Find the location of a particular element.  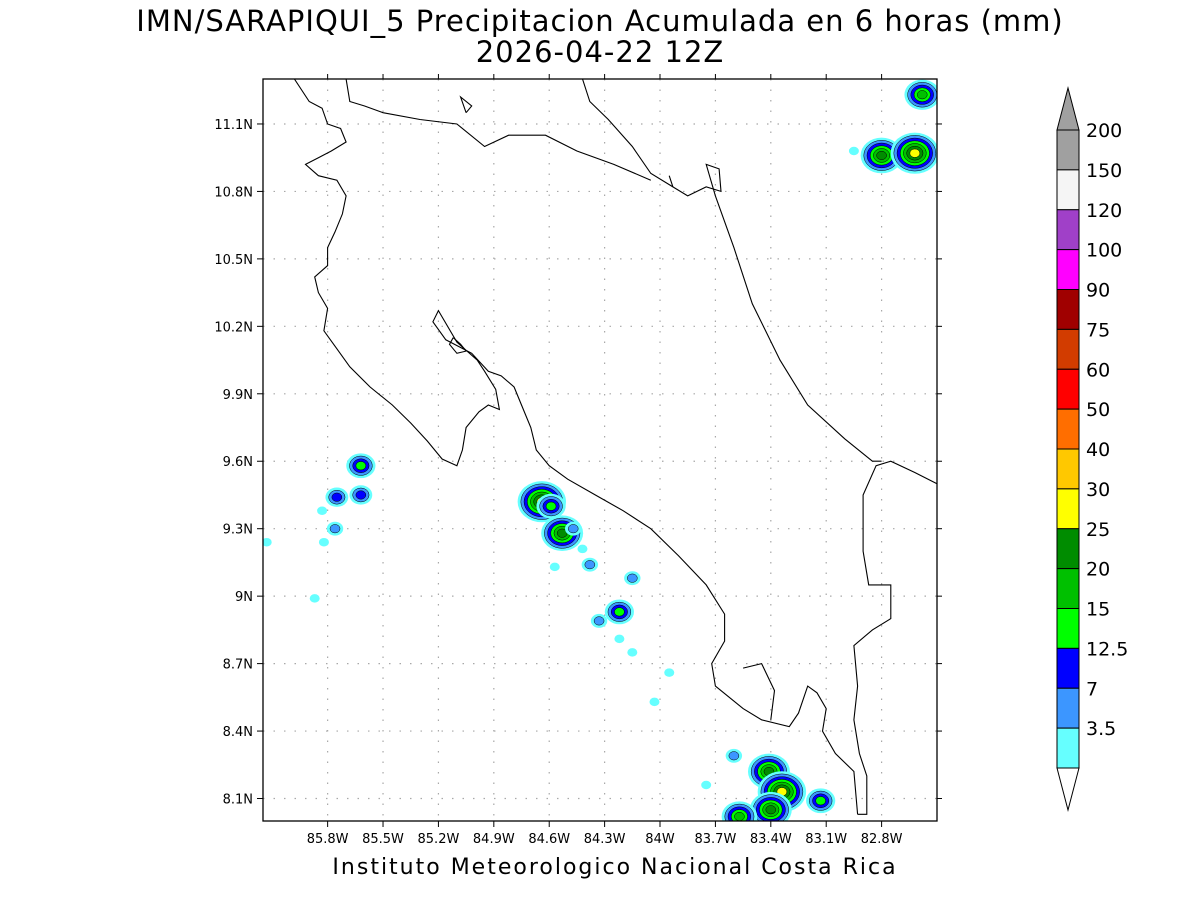

lat-tick-label: 9.9N is located at coordinates (238, 395).